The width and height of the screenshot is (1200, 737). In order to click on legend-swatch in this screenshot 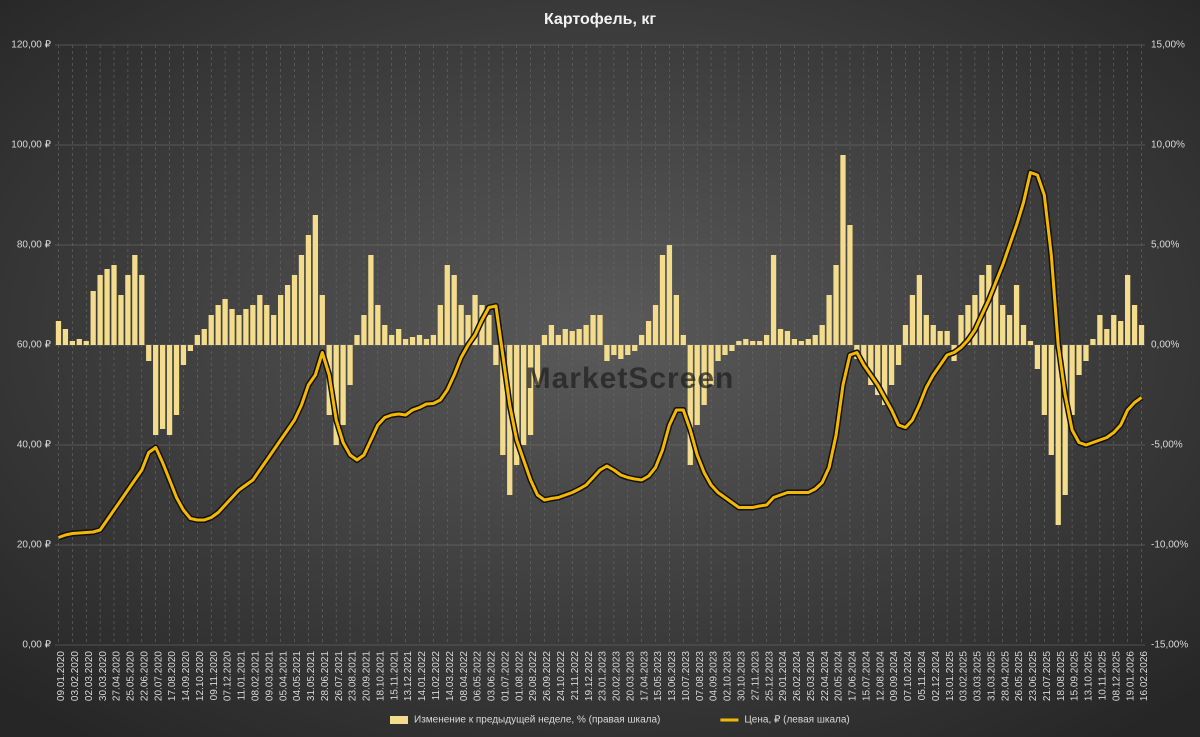, I will do `click(399, 720)`.